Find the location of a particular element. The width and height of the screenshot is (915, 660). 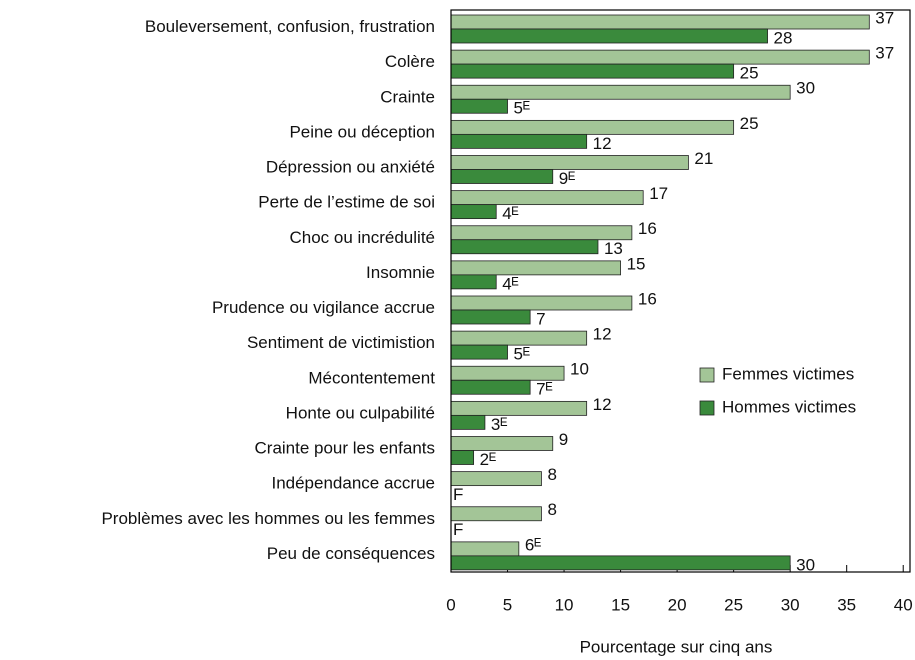

y-tick-label: Mécontentement is located at coordinates (371, 377).